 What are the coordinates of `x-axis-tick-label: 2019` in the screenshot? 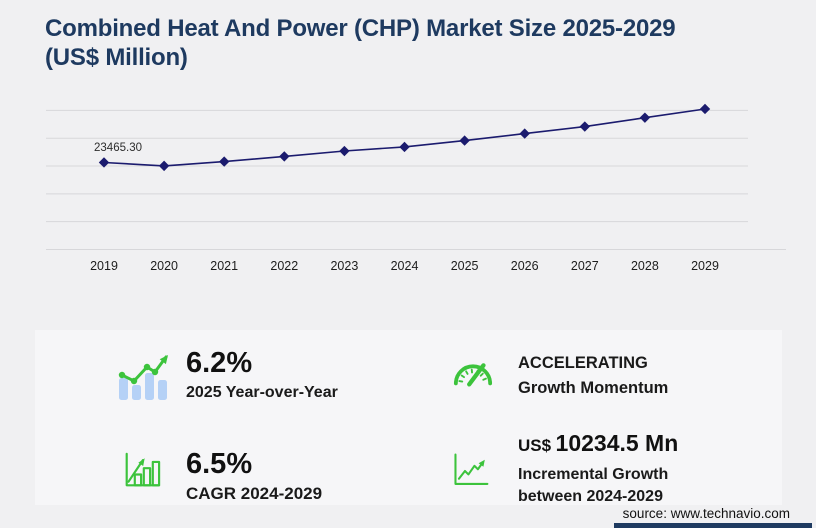 It's located at (104, 266).